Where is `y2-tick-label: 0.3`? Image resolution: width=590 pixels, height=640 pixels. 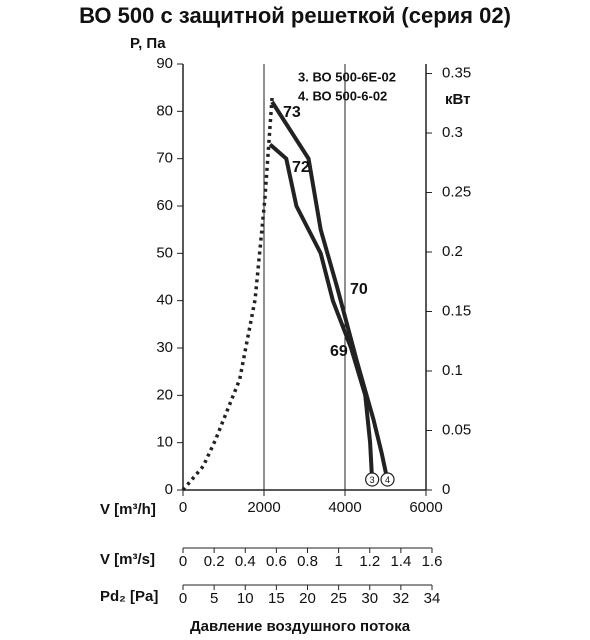
y2-tick-label: 0.3 is located at coordinates (452, 132).